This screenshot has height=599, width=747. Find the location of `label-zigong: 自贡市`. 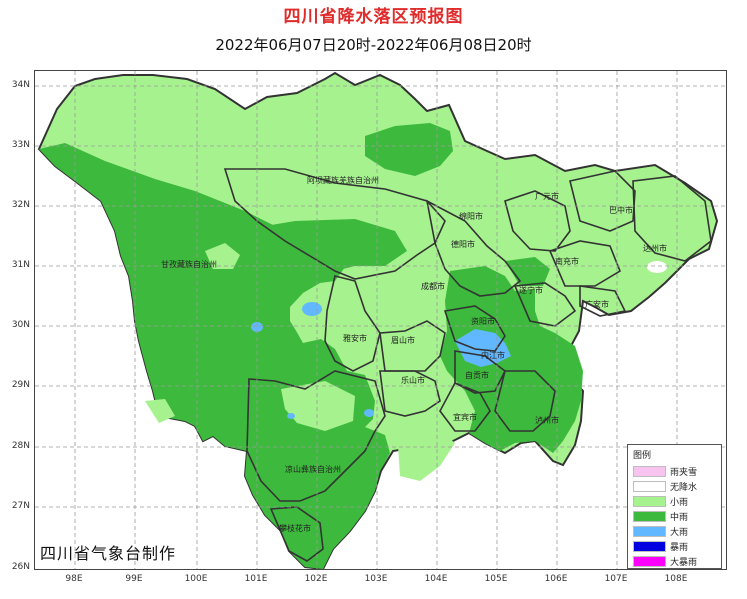

label-zigong: 自贡市 is located at coordinates (477, 375).